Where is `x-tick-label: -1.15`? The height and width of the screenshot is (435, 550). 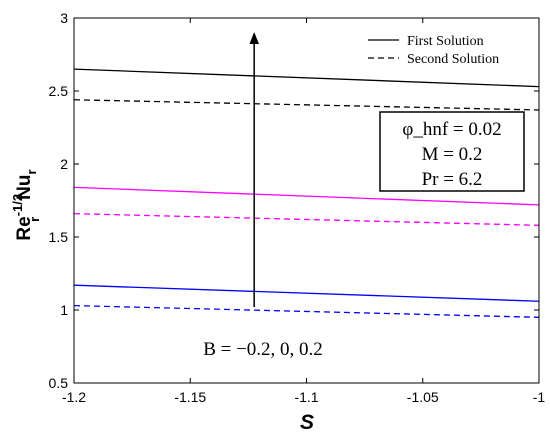
x-tick-label: -1.15 is located at coordinates (190, 397).